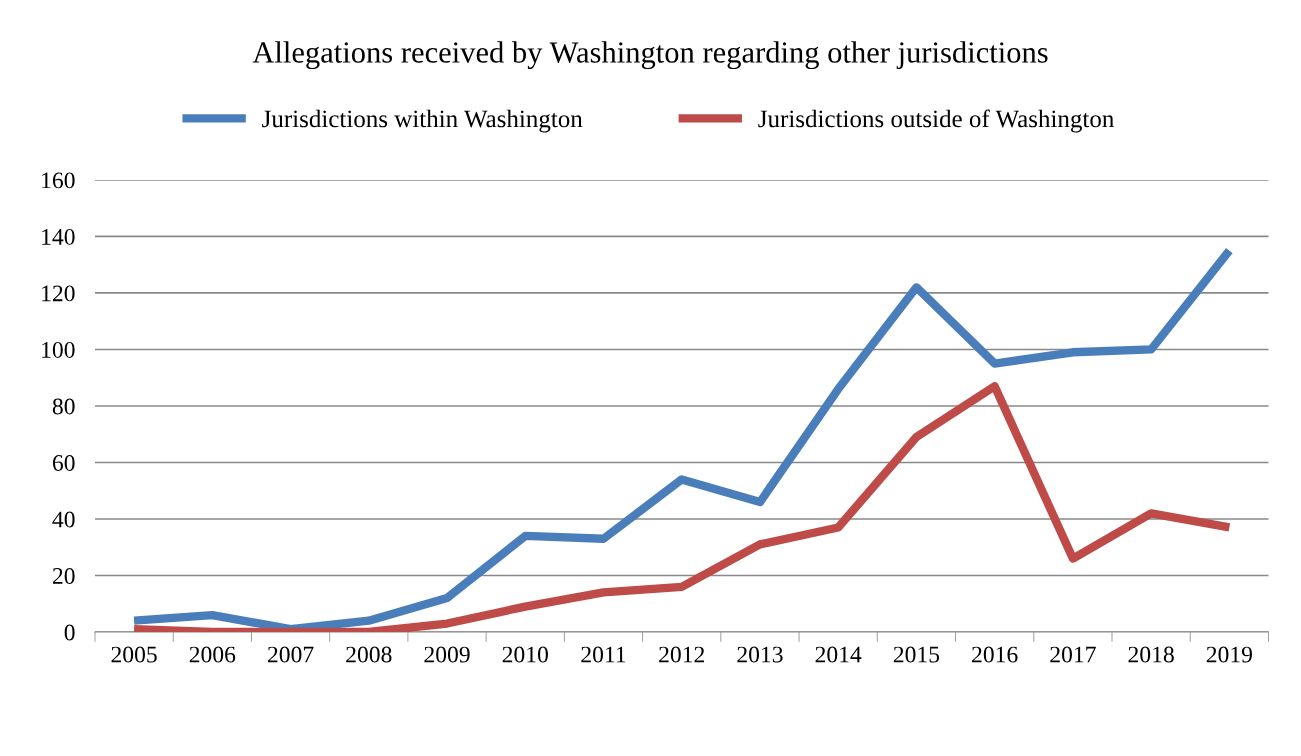 The width and height of the screenshot is (1301, 756). I want to click on x-tick-label: 2015, so click(916, 654).